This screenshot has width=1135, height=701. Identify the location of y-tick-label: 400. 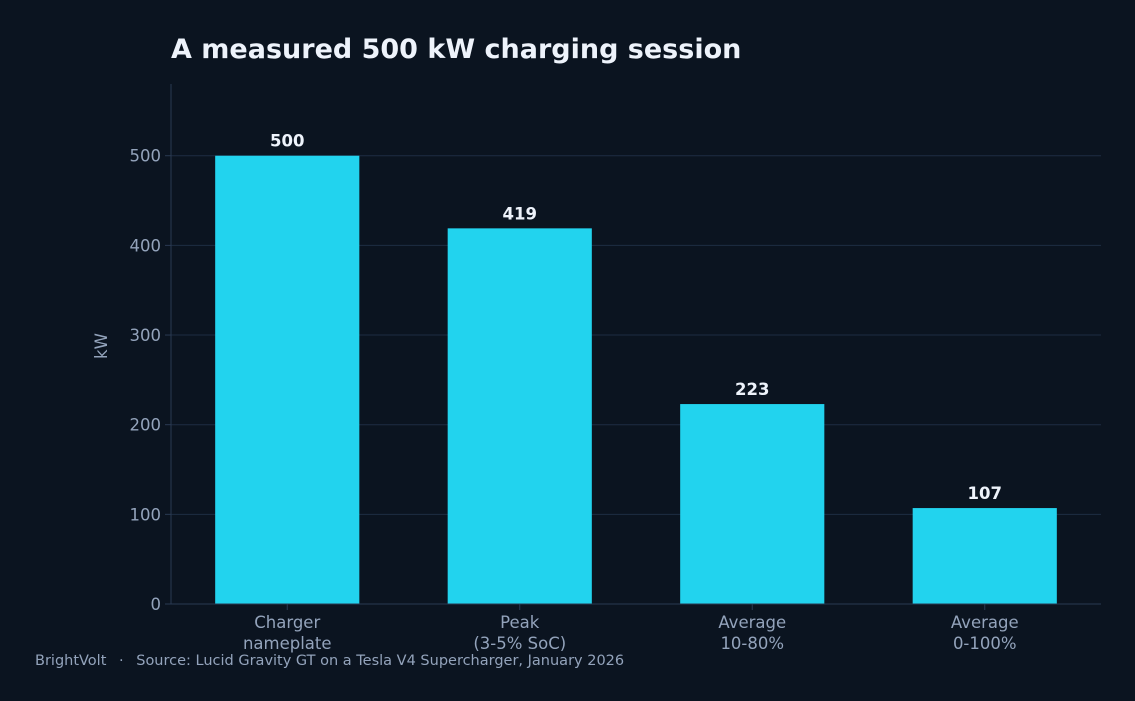
(146, 245).